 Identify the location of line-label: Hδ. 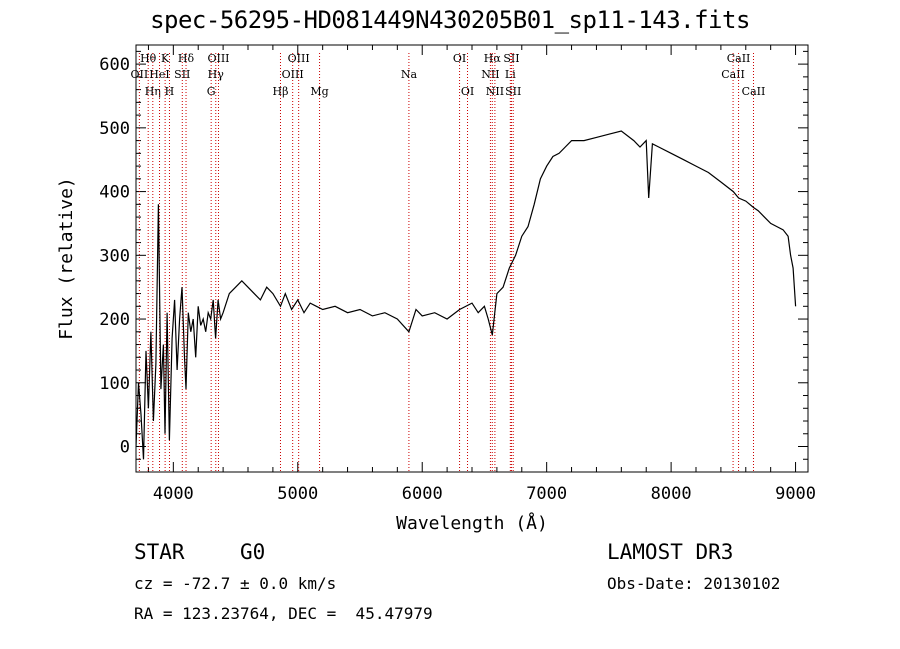
(186, 58).